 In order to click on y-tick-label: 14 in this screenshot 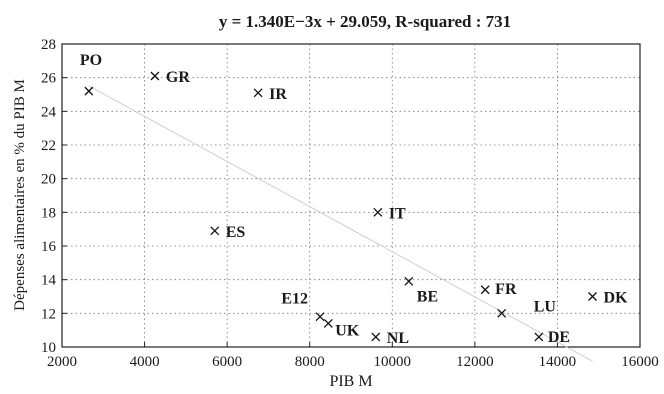, I will do `click(49, 281)`.